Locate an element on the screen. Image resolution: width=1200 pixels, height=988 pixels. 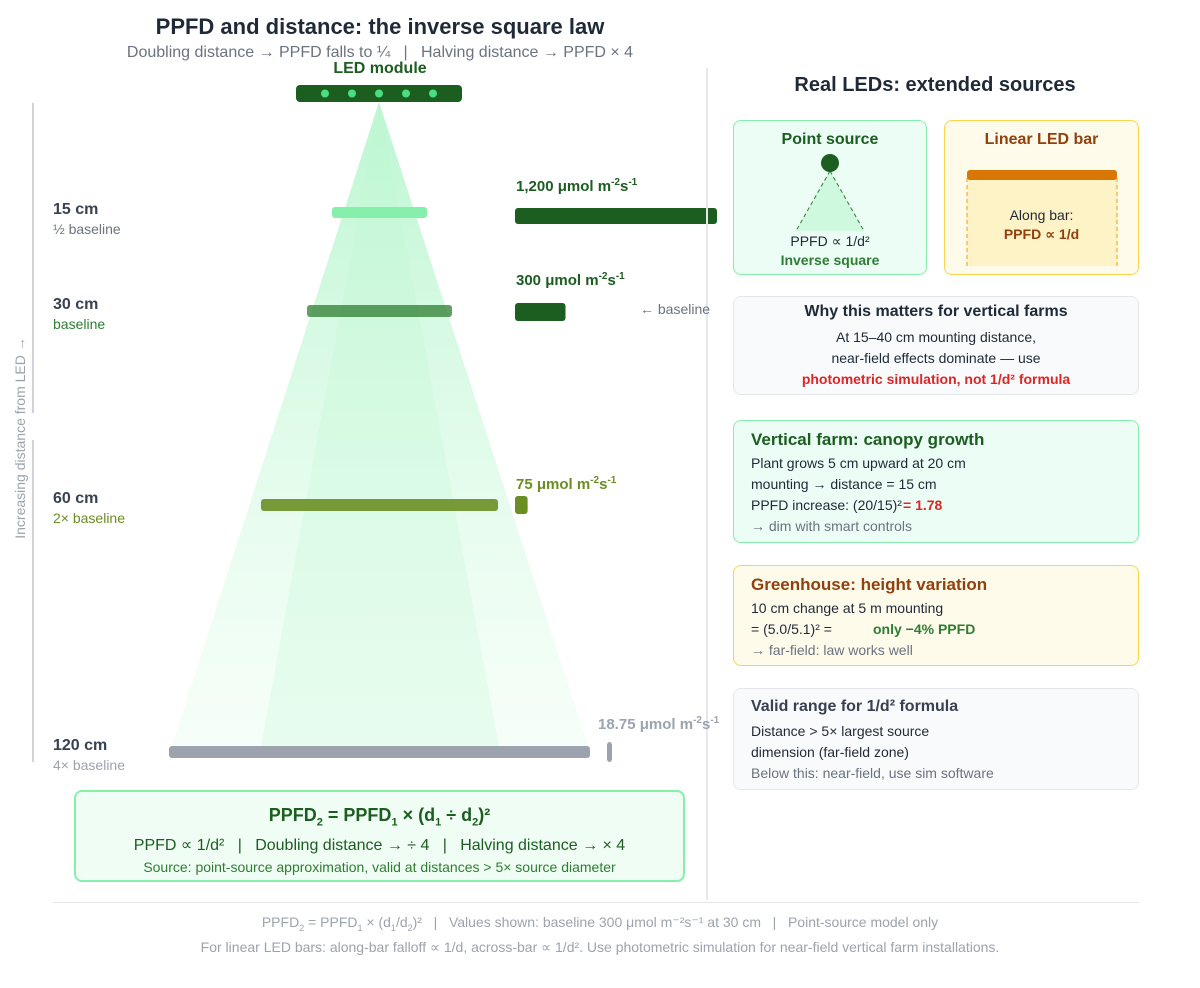
ppfd-value-120-clip: 18.75 μmol m-2s-1 is located at coordinates (665, 728).